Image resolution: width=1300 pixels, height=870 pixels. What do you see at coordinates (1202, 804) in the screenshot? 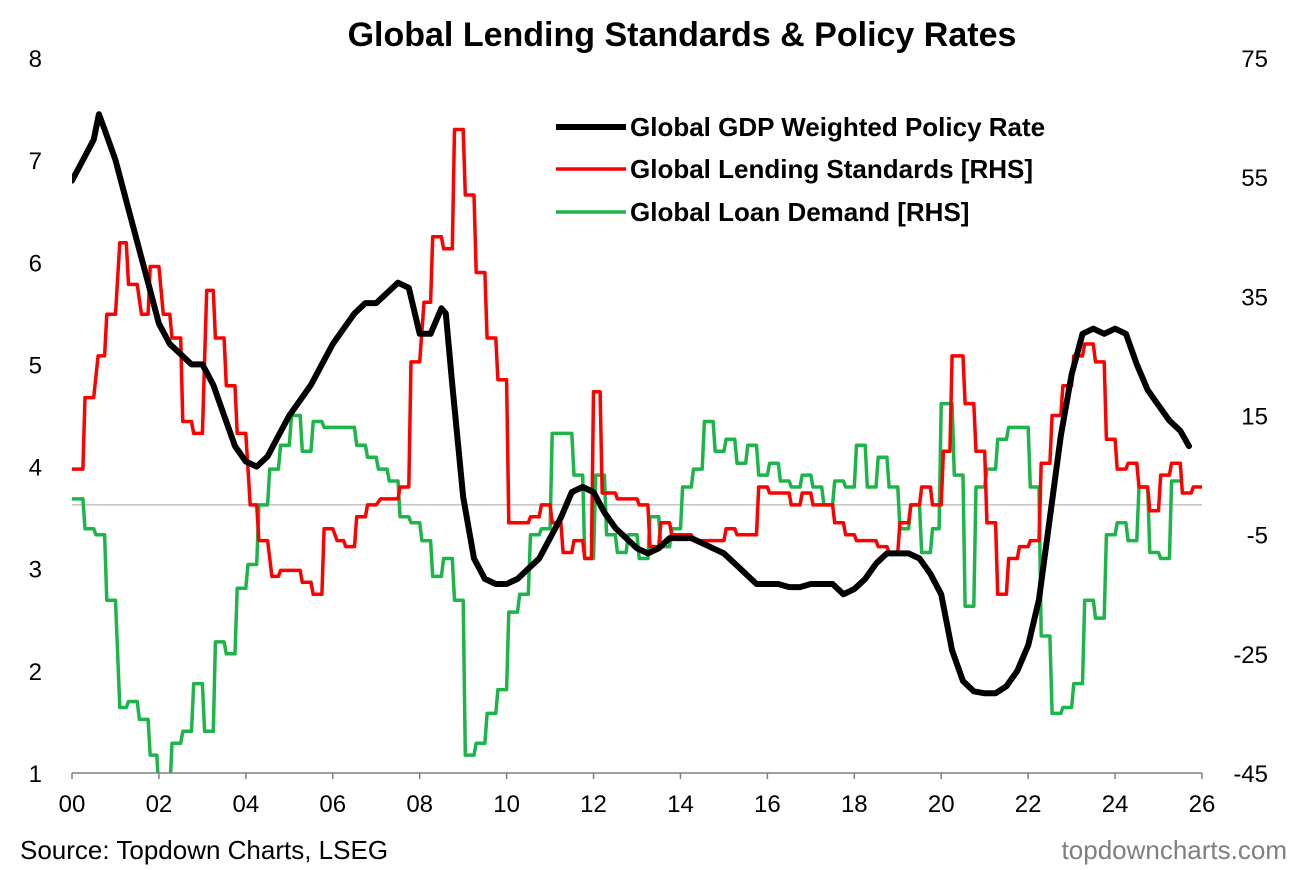
I see `x-tick-label: 26` at bounding box center [1202, 804].